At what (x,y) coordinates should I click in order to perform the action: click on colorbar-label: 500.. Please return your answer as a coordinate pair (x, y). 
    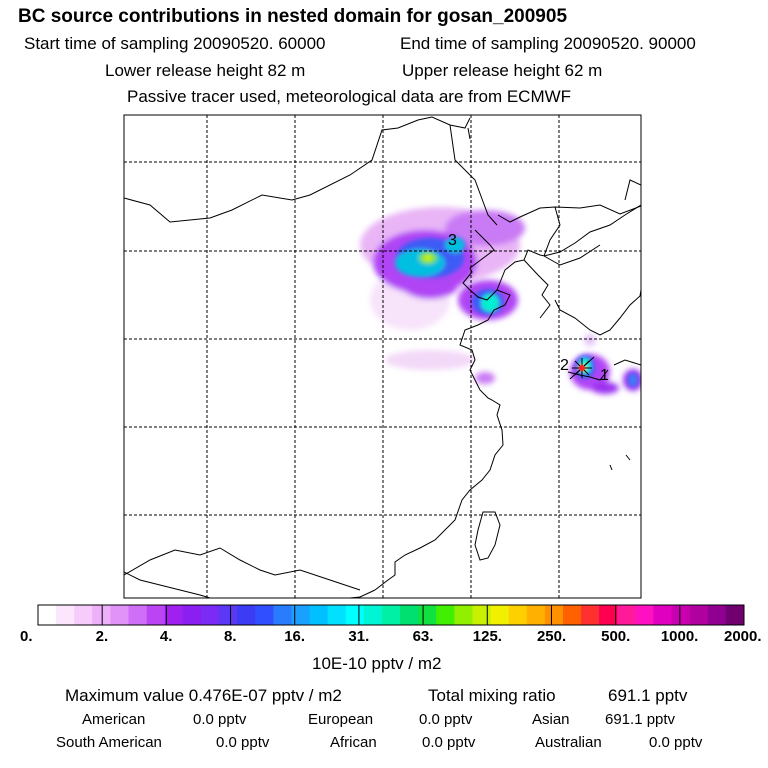
    Looking at the image, I should click on (616, 636).